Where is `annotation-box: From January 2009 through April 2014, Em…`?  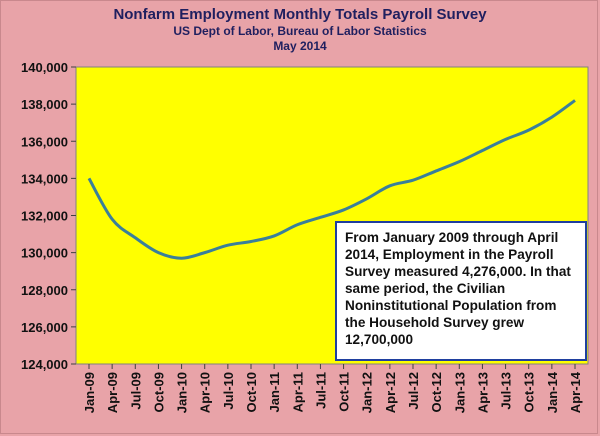 annotation-box: From January 2009 through April 2014, Em… is located at coordinates (461, 291).